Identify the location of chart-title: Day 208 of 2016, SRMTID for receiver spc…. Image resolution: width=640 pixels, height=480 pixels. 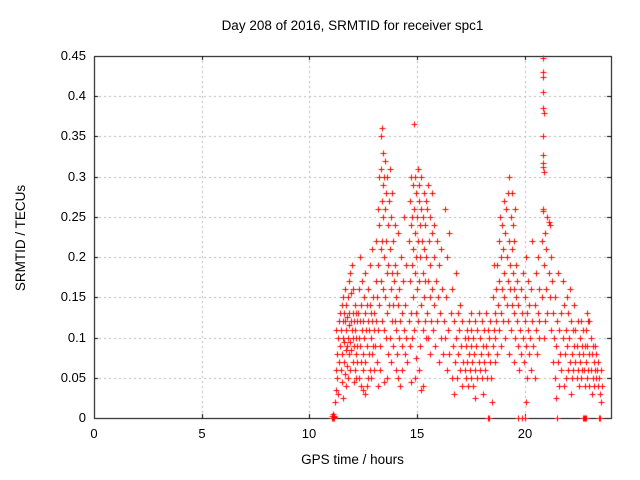
(352, 25).